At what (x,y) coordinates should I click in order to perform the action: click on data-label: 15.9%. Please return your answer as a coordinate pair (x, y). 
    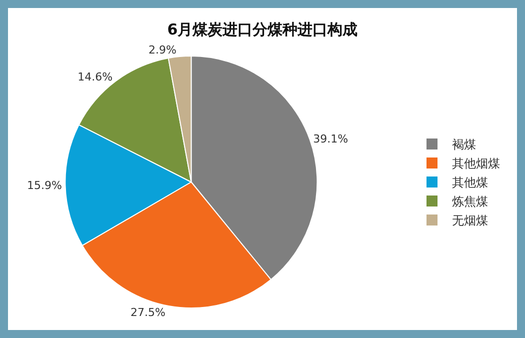
    Looking at the image, I should click on (44, 185).